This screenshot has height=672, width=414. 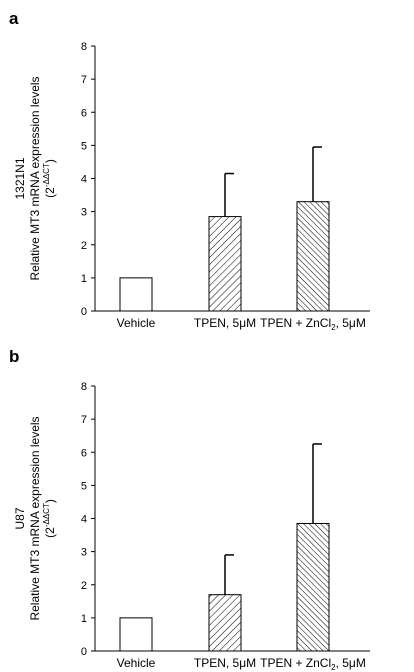 What do you see at coordinates (14, 18) in the screenshot?
I see `panel-letter: a` at bounding box center [14, 18].